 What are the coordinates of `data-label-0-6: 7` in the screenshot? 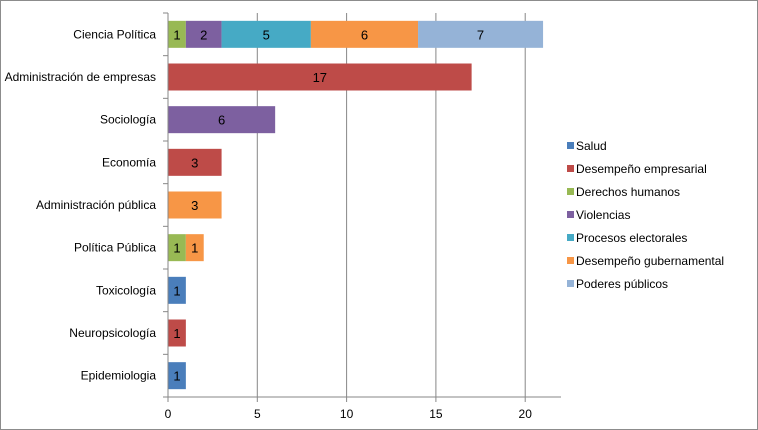 It's located at (480, 34).